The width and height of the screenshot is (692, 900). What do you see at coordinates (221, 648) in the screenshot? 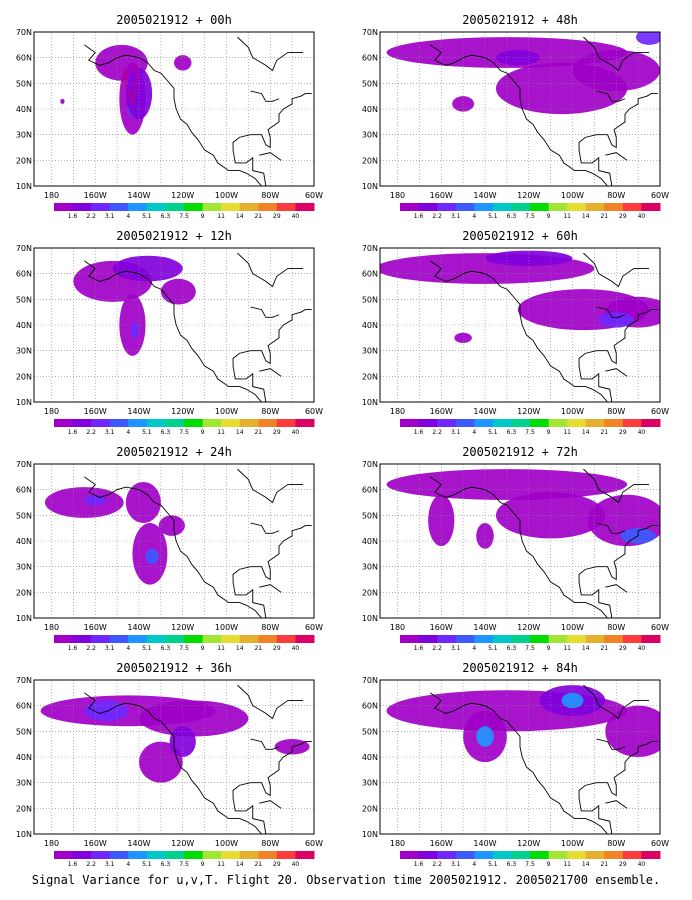
I see `colorbar-label: 11` at bounding box center [221, 648].